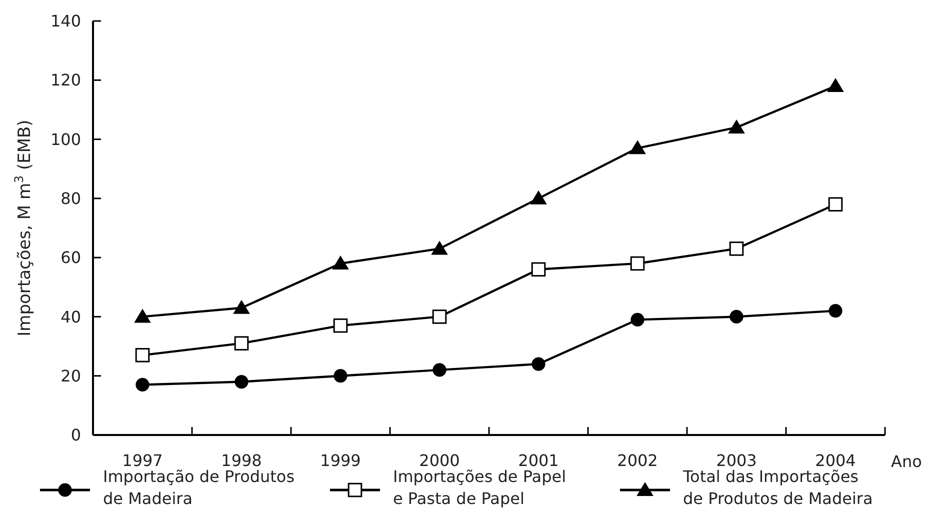  I want to click on x-tick-label: 2001, so click(538, 460).